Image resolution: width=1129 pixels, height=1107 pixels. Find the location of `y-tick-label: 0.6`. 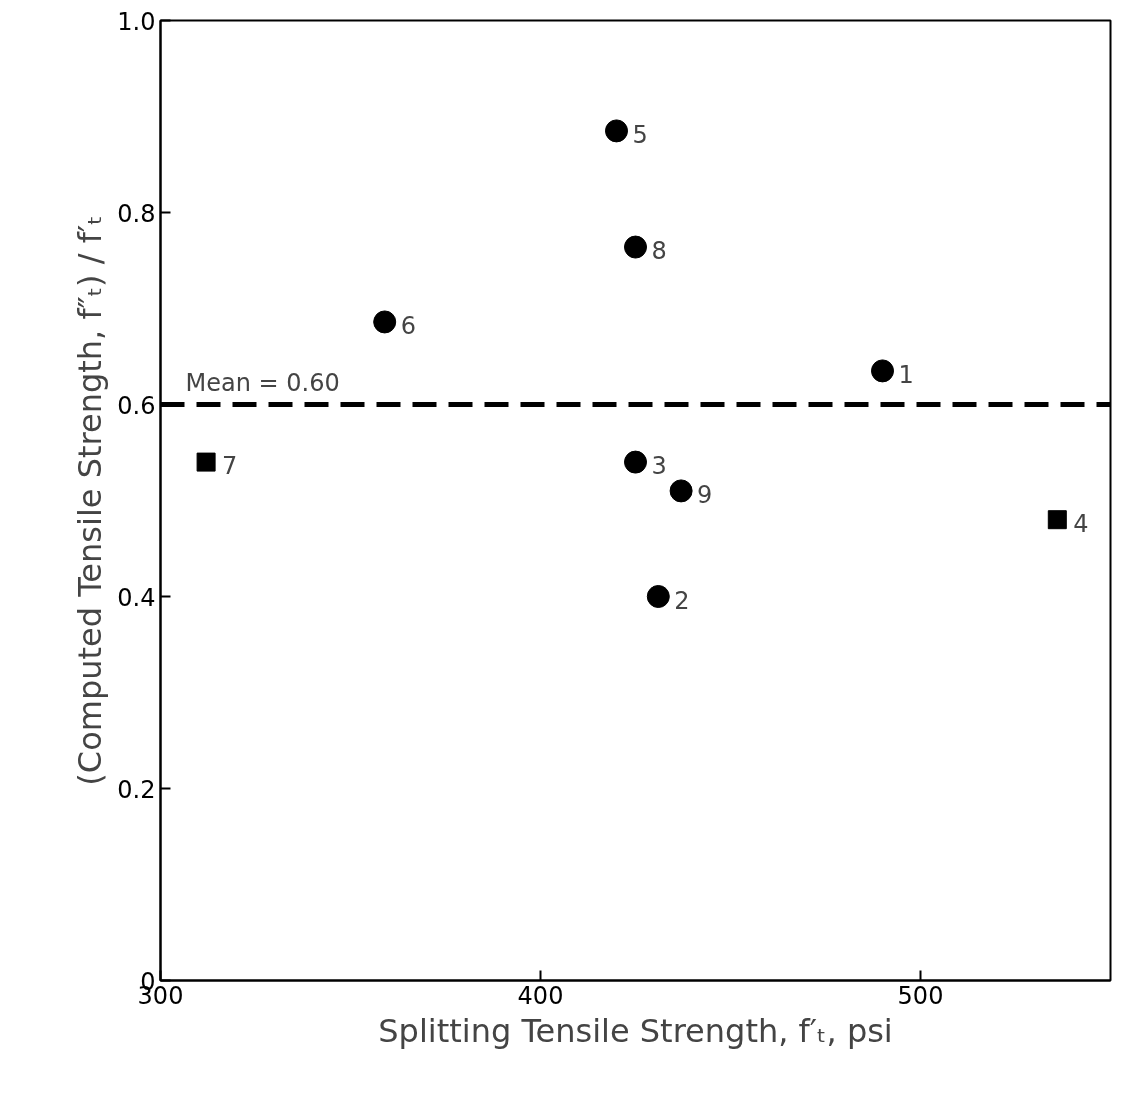

y-tick-label: 0.6 is located at coordinates (136, 405).